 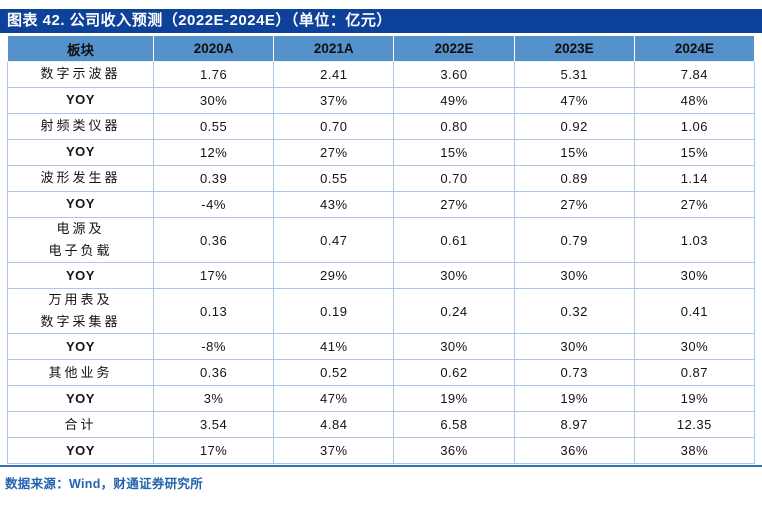 I want to click on value-cell: 49%, so click(x=454, y=100).